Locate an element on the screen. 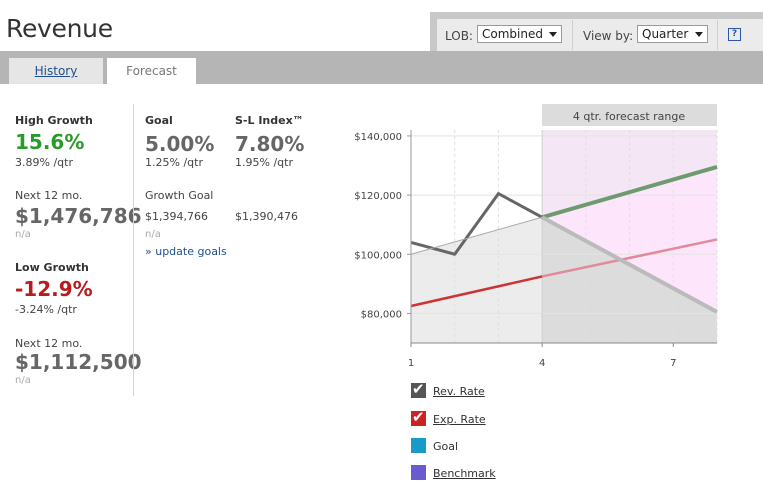 The height and width of the screenshot is (488, 763). x-tick-label: 7 is located at coordinates (673, 363).